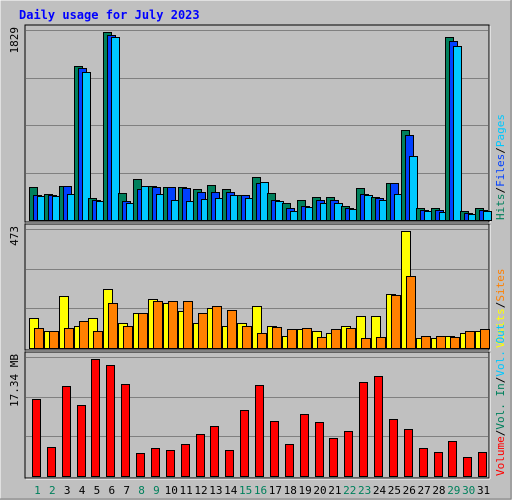  Describe the element at coordinates (97, 490) in the screenshot. I see `x-tick-day-5: 5` at that location.